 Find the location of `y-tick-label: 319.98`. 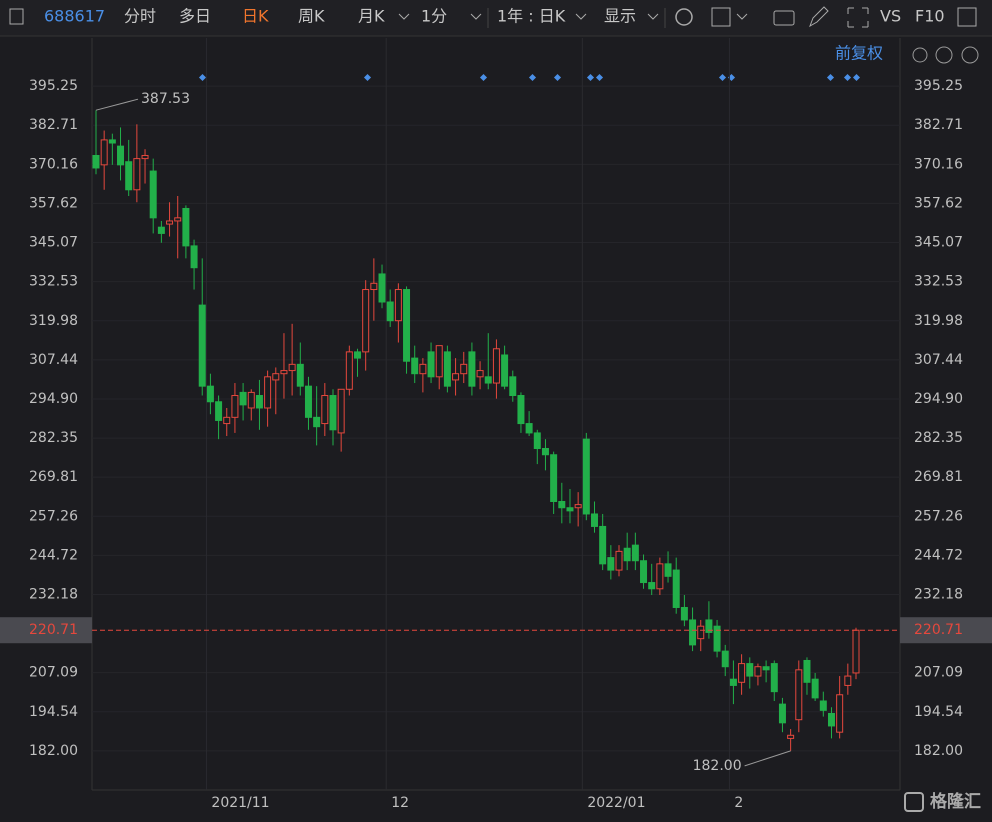

y-tick-label: 319.98 is located at coordinates (53, 321).